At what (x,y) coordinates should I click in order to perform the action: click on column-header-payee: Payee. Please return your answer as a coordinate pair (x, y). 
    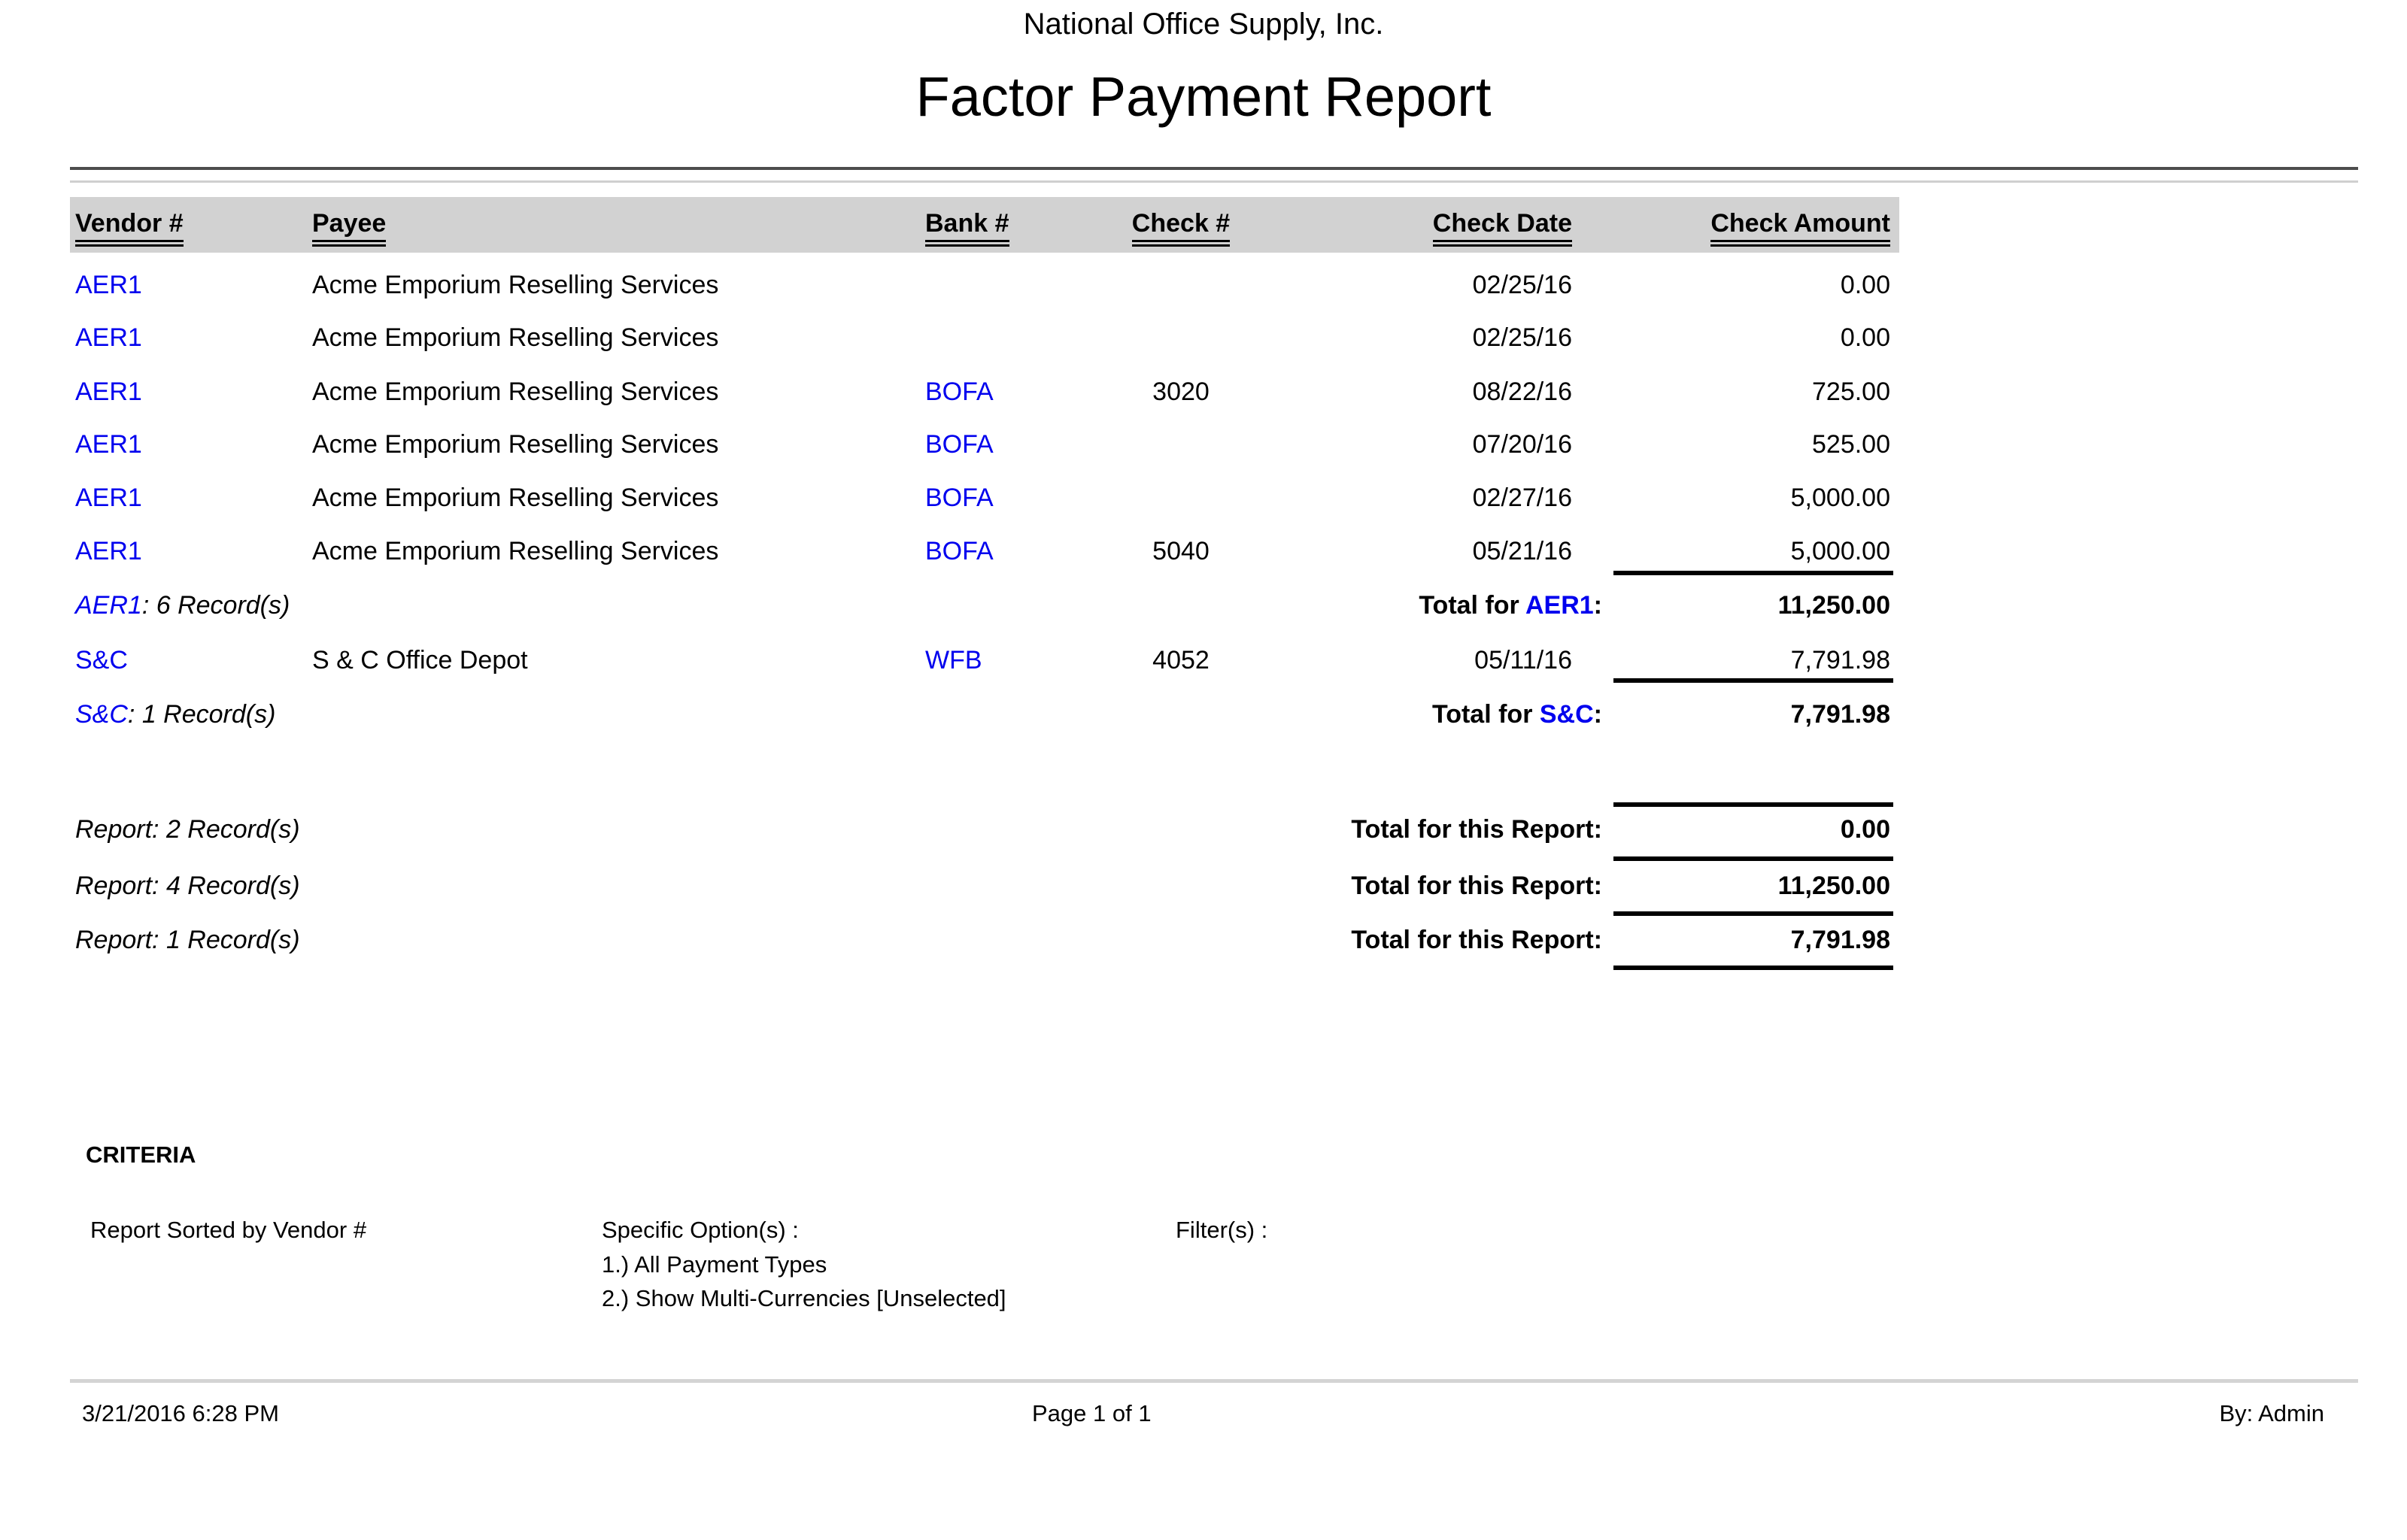
    Looking at the image, I should click on (613, 228).